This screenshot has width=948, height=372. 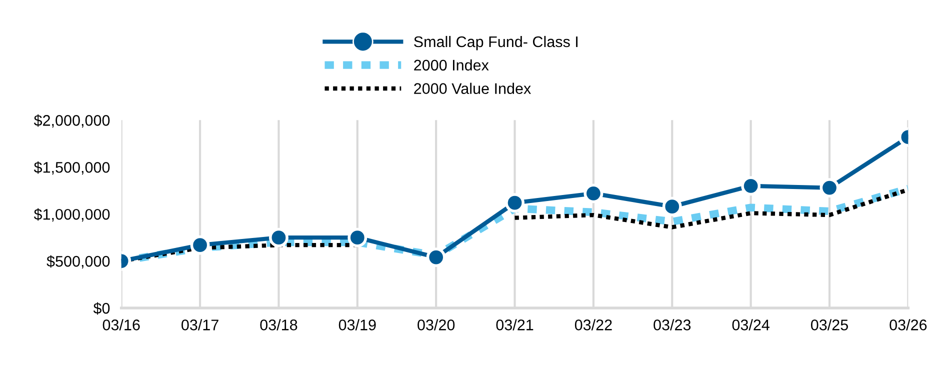 I want to click on x-tick-label: 03/20, so click(x=436, y=324).